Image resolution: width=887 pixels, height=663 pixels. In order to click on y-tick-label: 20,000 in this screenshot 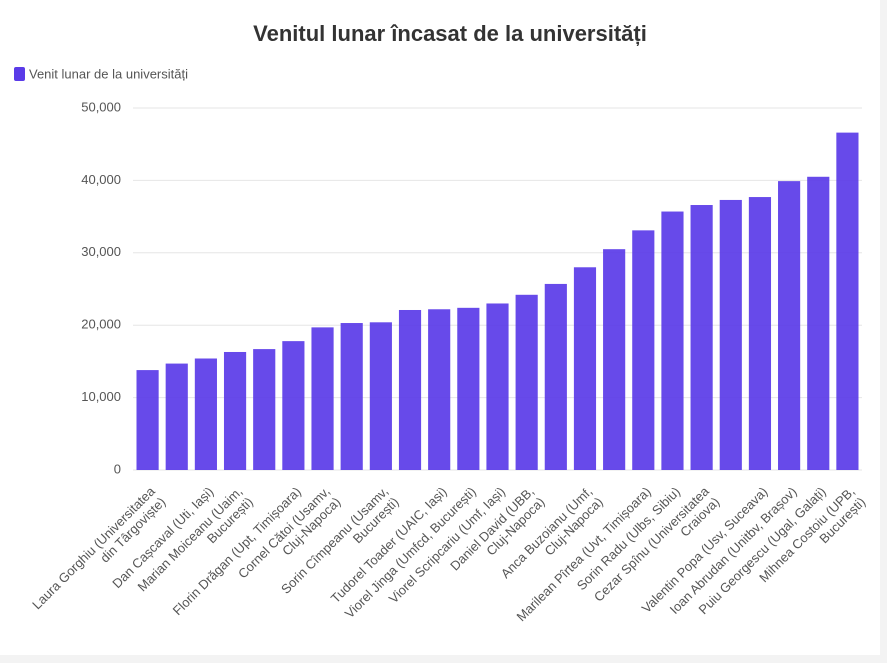, I will do `click(101, 324)`.